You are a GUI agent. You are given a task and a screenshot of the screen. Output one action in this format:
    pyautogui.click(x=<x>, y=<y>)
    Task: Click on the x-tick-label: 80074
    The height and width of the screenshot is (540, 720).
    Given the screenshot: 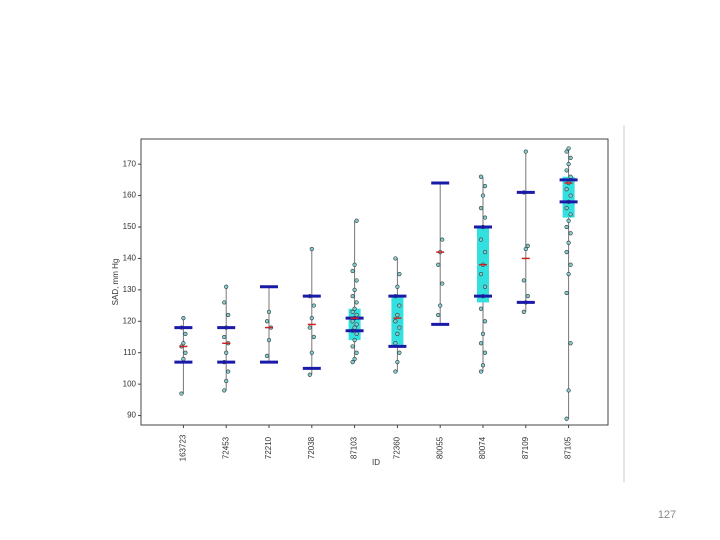 What is the action you would take?
    pyautogui.click(x=482, y=447)
    